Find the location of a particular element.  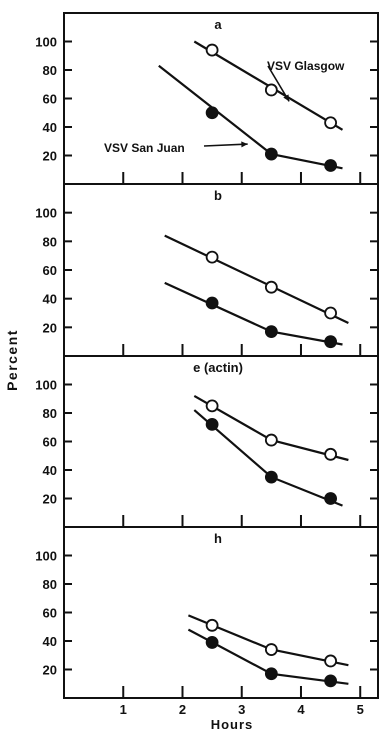

panel-title: e (actin) is located at coordinates (218, 367).